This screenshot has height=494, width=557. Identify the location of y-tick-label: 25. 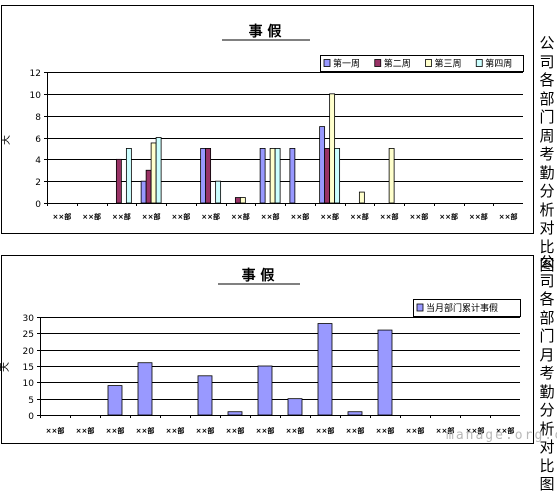
(28, 335).